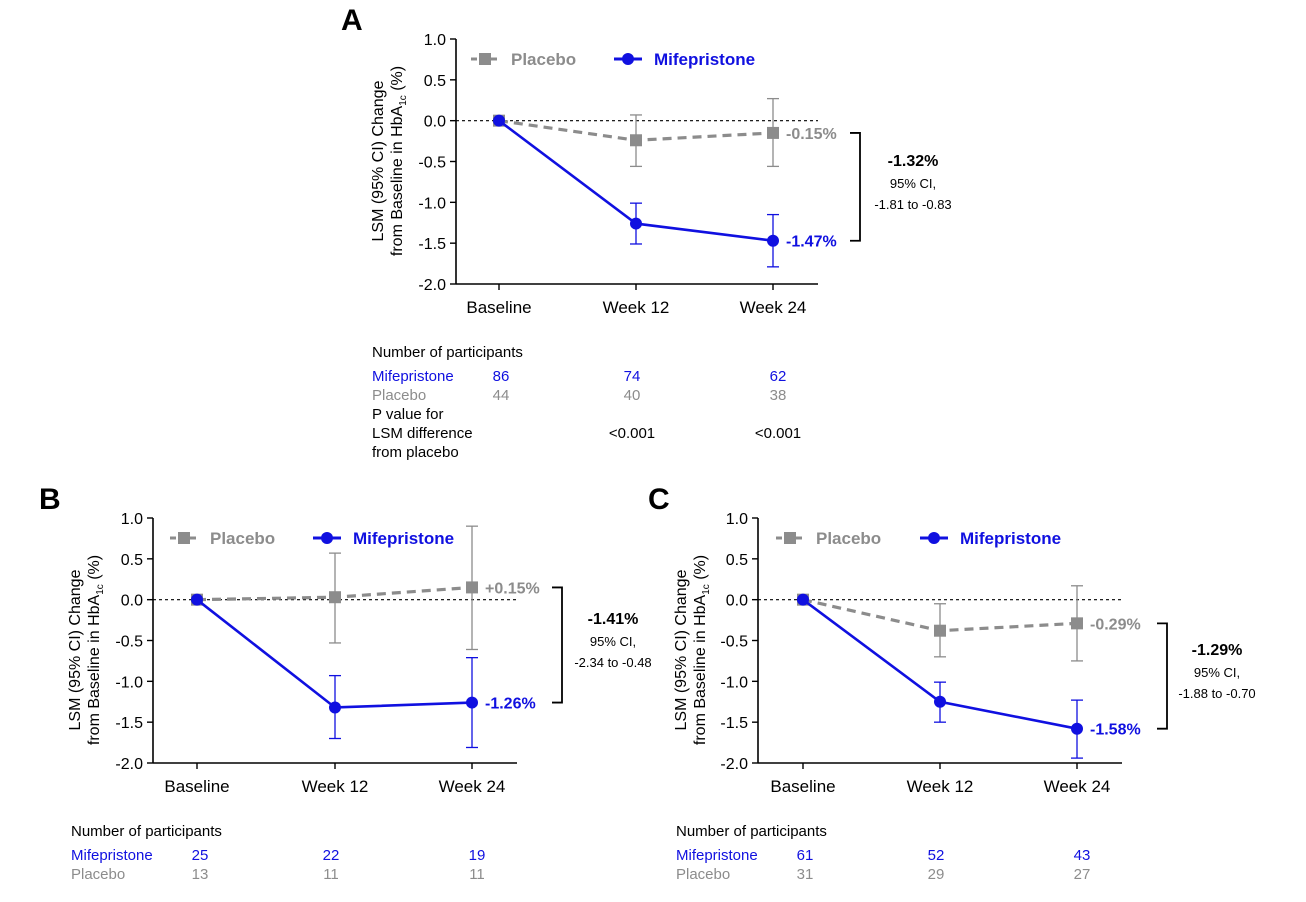  I want to click on series-placebo: -0.15% Placebo, so click(654, 109).